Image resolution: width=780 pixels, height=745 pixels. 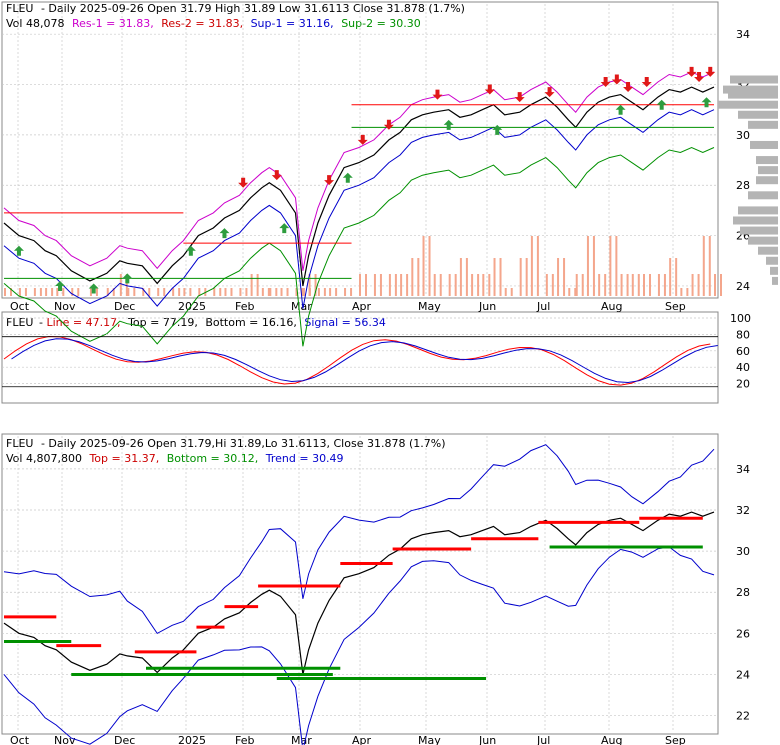 What do you see at coordinates (19, 8) in the screenshot?
I see `top-header-ticker: FLEU` at bounding box center [19, 8].